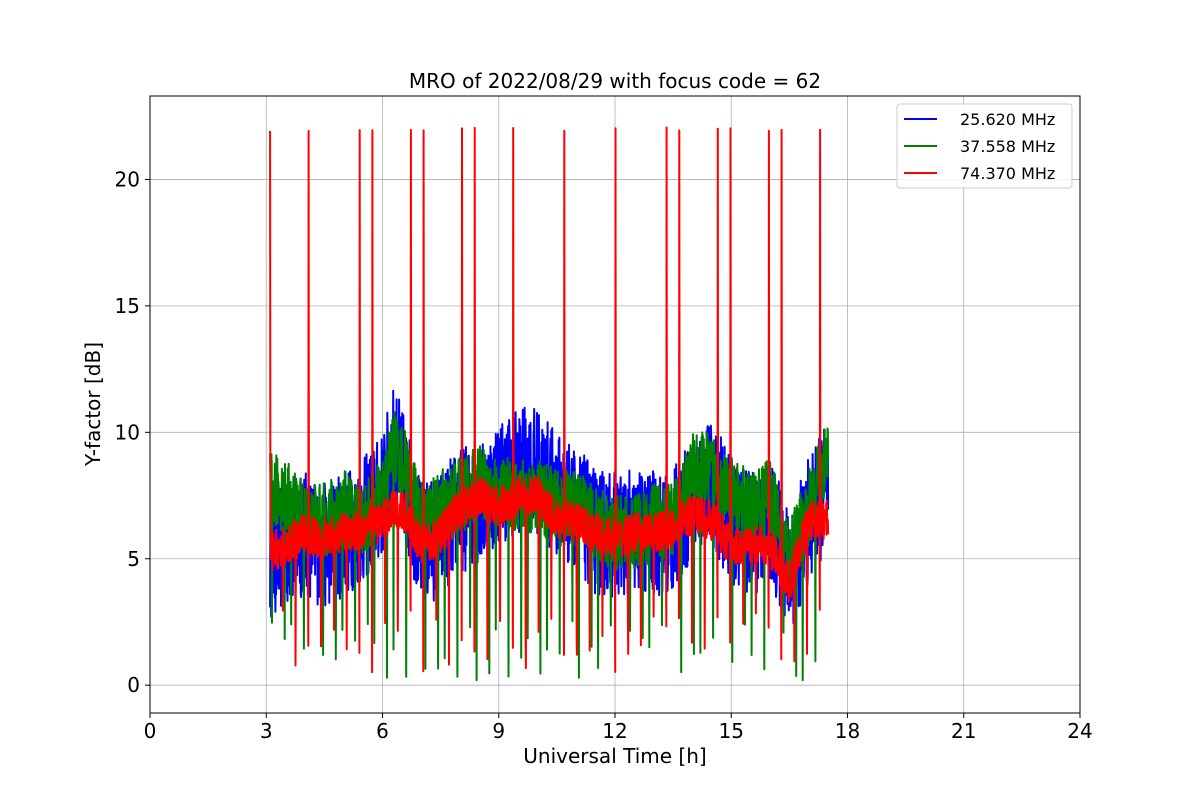 The width and height of the screenshot is (1200, 800). I want to click on y-axis: 0 5 10 15 20, so click(132, 432).